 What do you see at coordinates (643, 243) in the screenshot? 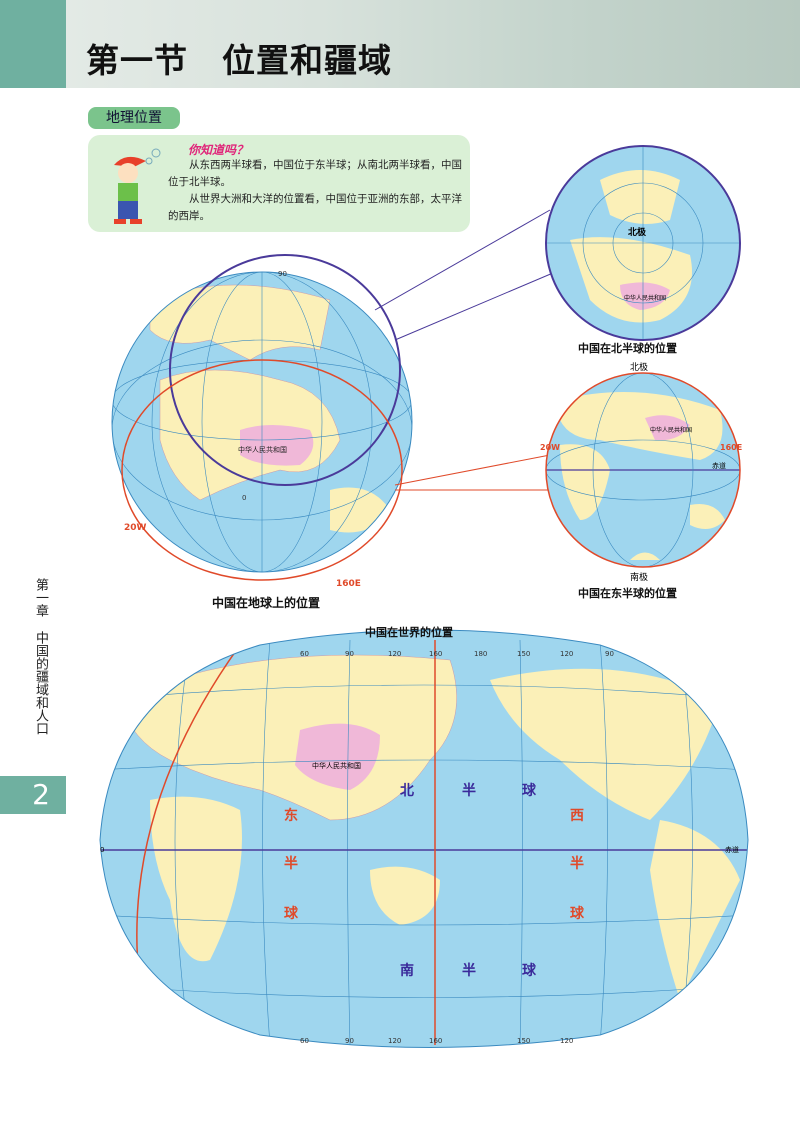
I see `globe-north` at bounding box center [643, 243].